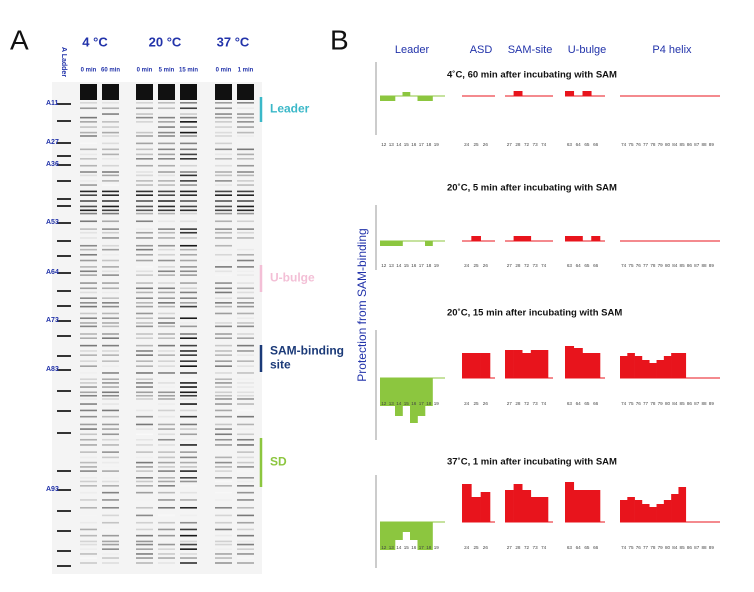 The height and width of the screenshot is (592, 754). I want to click on x-tick-label: 88, so click(704, 403).